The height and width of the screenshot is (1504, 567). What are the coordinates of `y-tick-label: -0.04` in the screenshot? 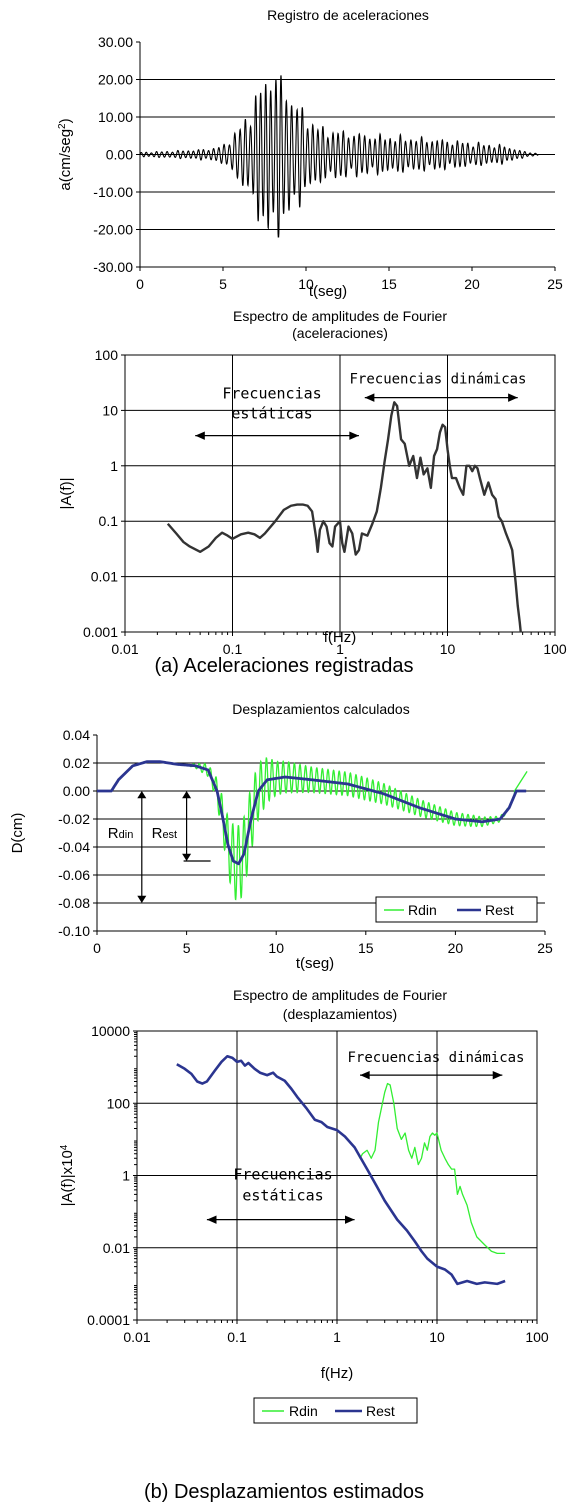 It's located at (74, 847).